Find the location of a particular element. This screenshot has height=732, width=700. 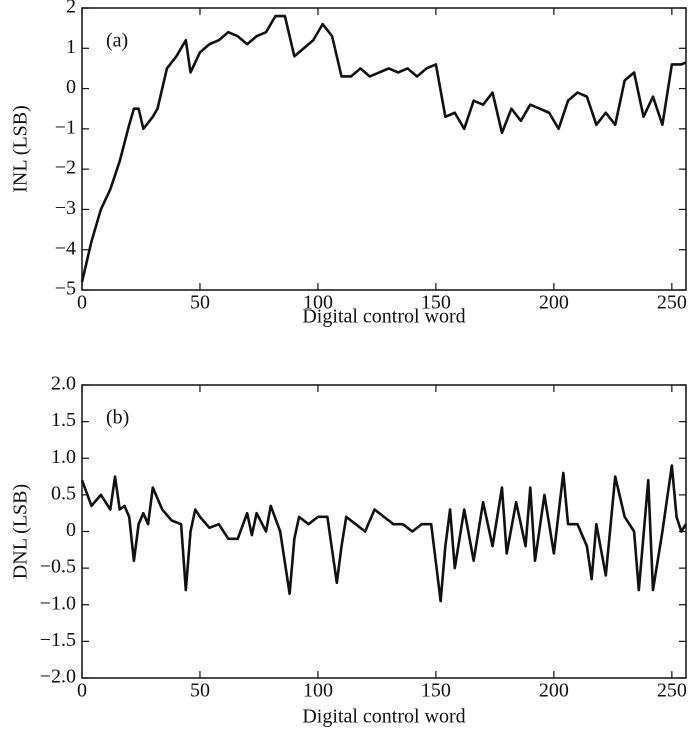

y-tick-label: −1.5 is located at coordinates (58, 640).